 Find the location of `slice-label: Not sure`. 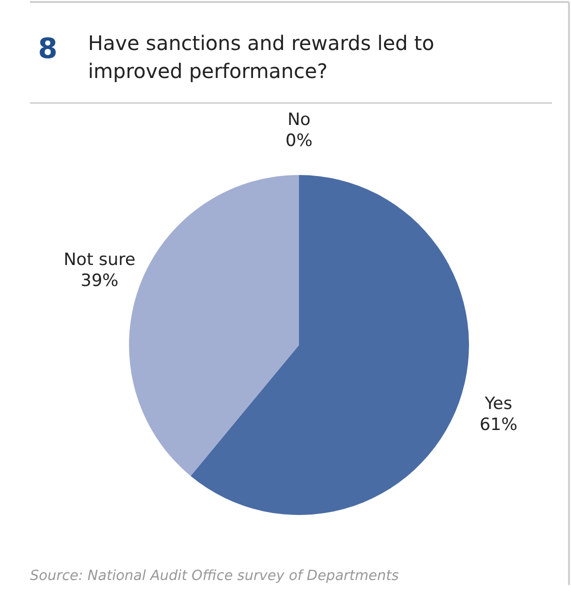

slice-label: Not sure is located at coordinates (100, 260).